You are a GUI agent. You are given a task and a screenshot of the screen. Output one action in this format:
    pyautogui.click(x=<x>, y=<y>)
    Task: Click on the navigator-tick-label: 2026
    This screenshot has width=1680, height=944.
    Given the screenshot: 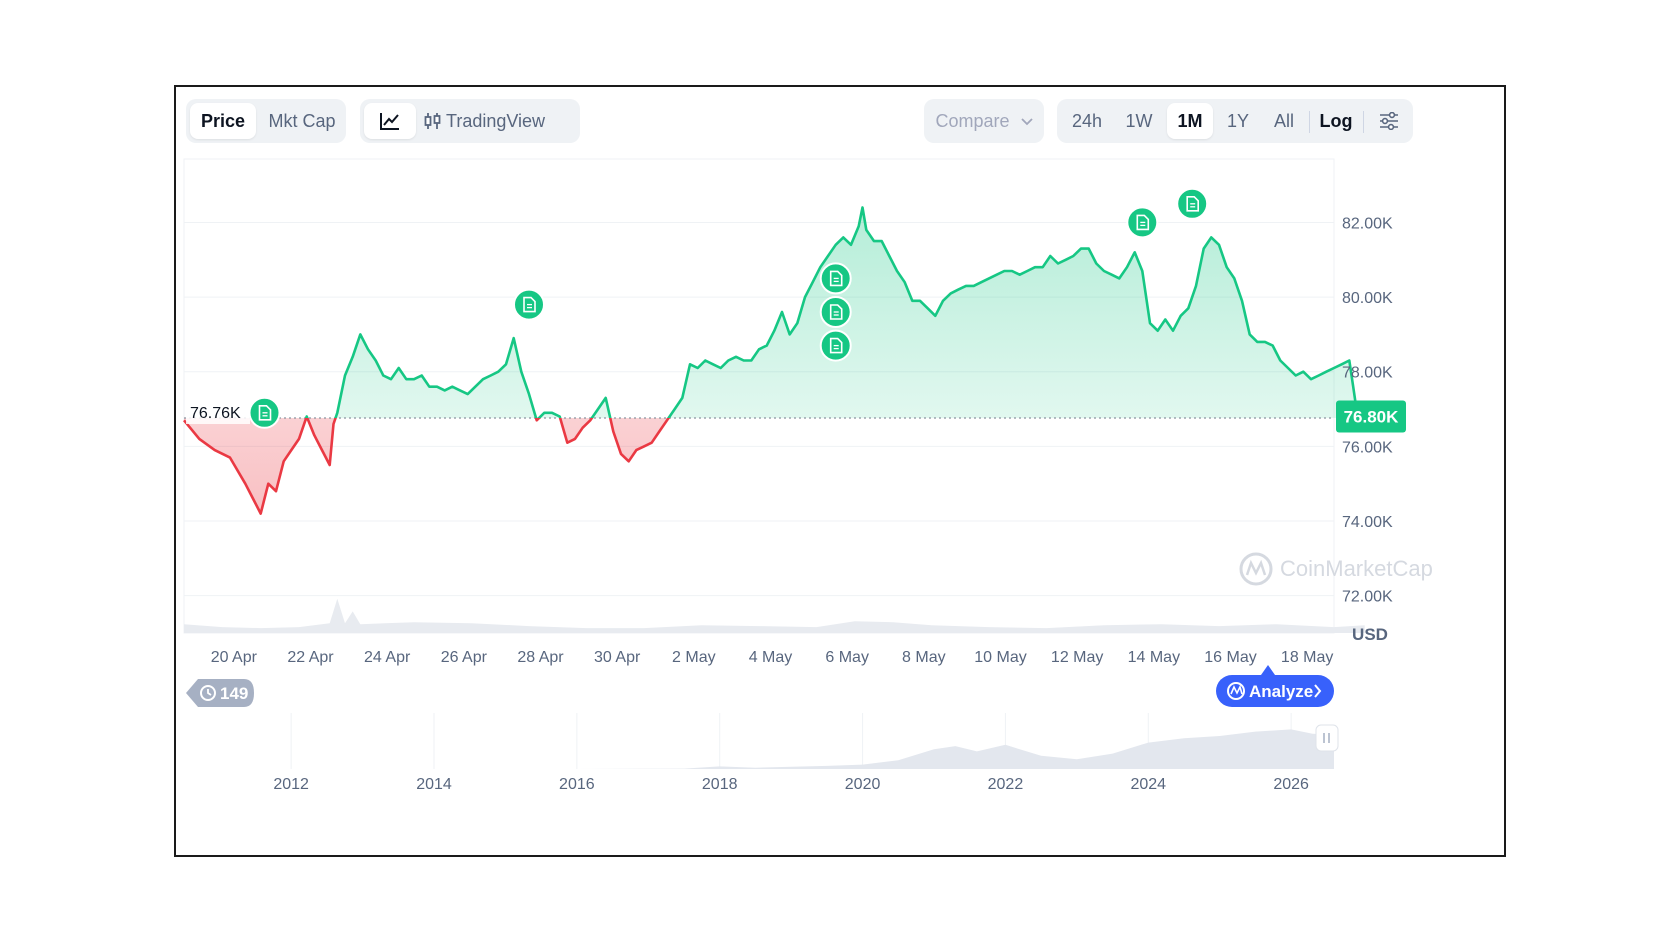 What is the action you would take?
    pyautogui.click(x=1291, y=784)
    